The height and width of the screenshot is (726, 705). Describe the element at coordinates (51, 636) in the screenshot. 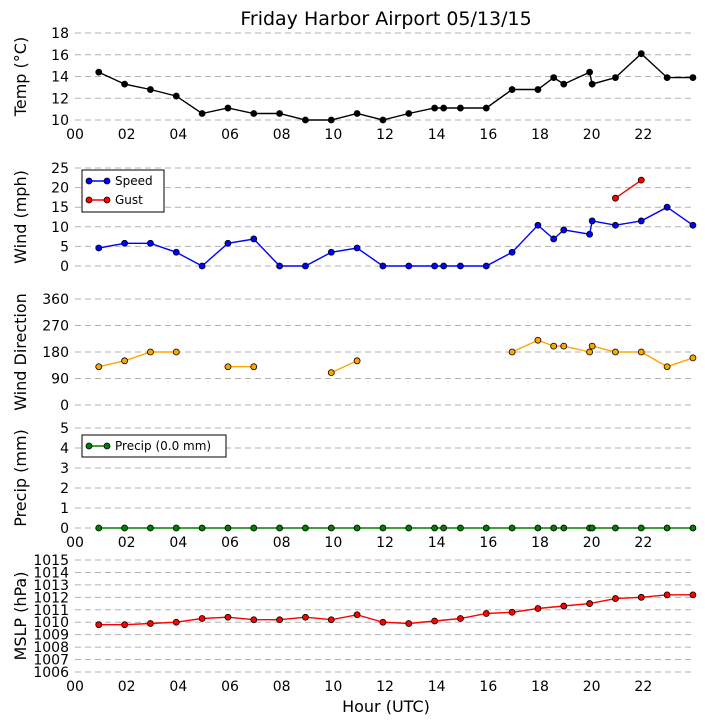

I see `y-tick-label: 1009` at that location.